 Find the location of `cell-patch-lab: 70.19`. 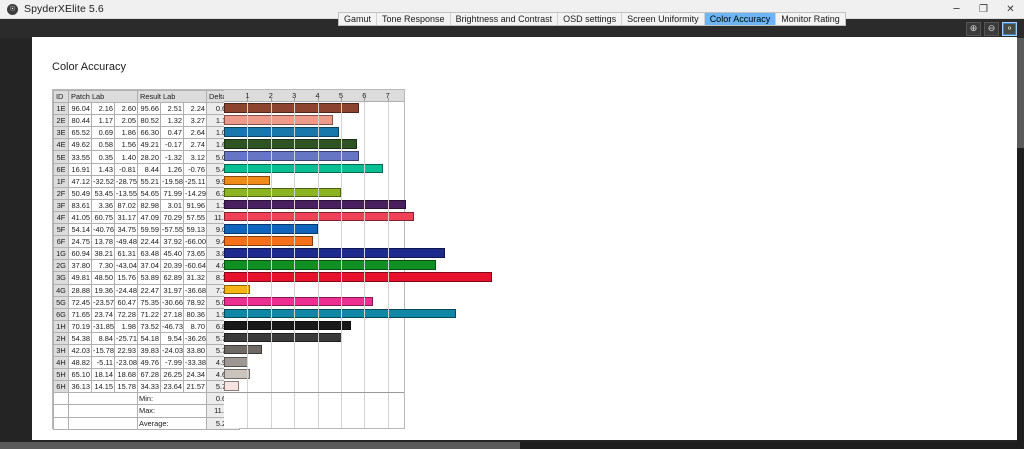

cell-patch-lab: 70.19 is located at coordinates (80, 326).